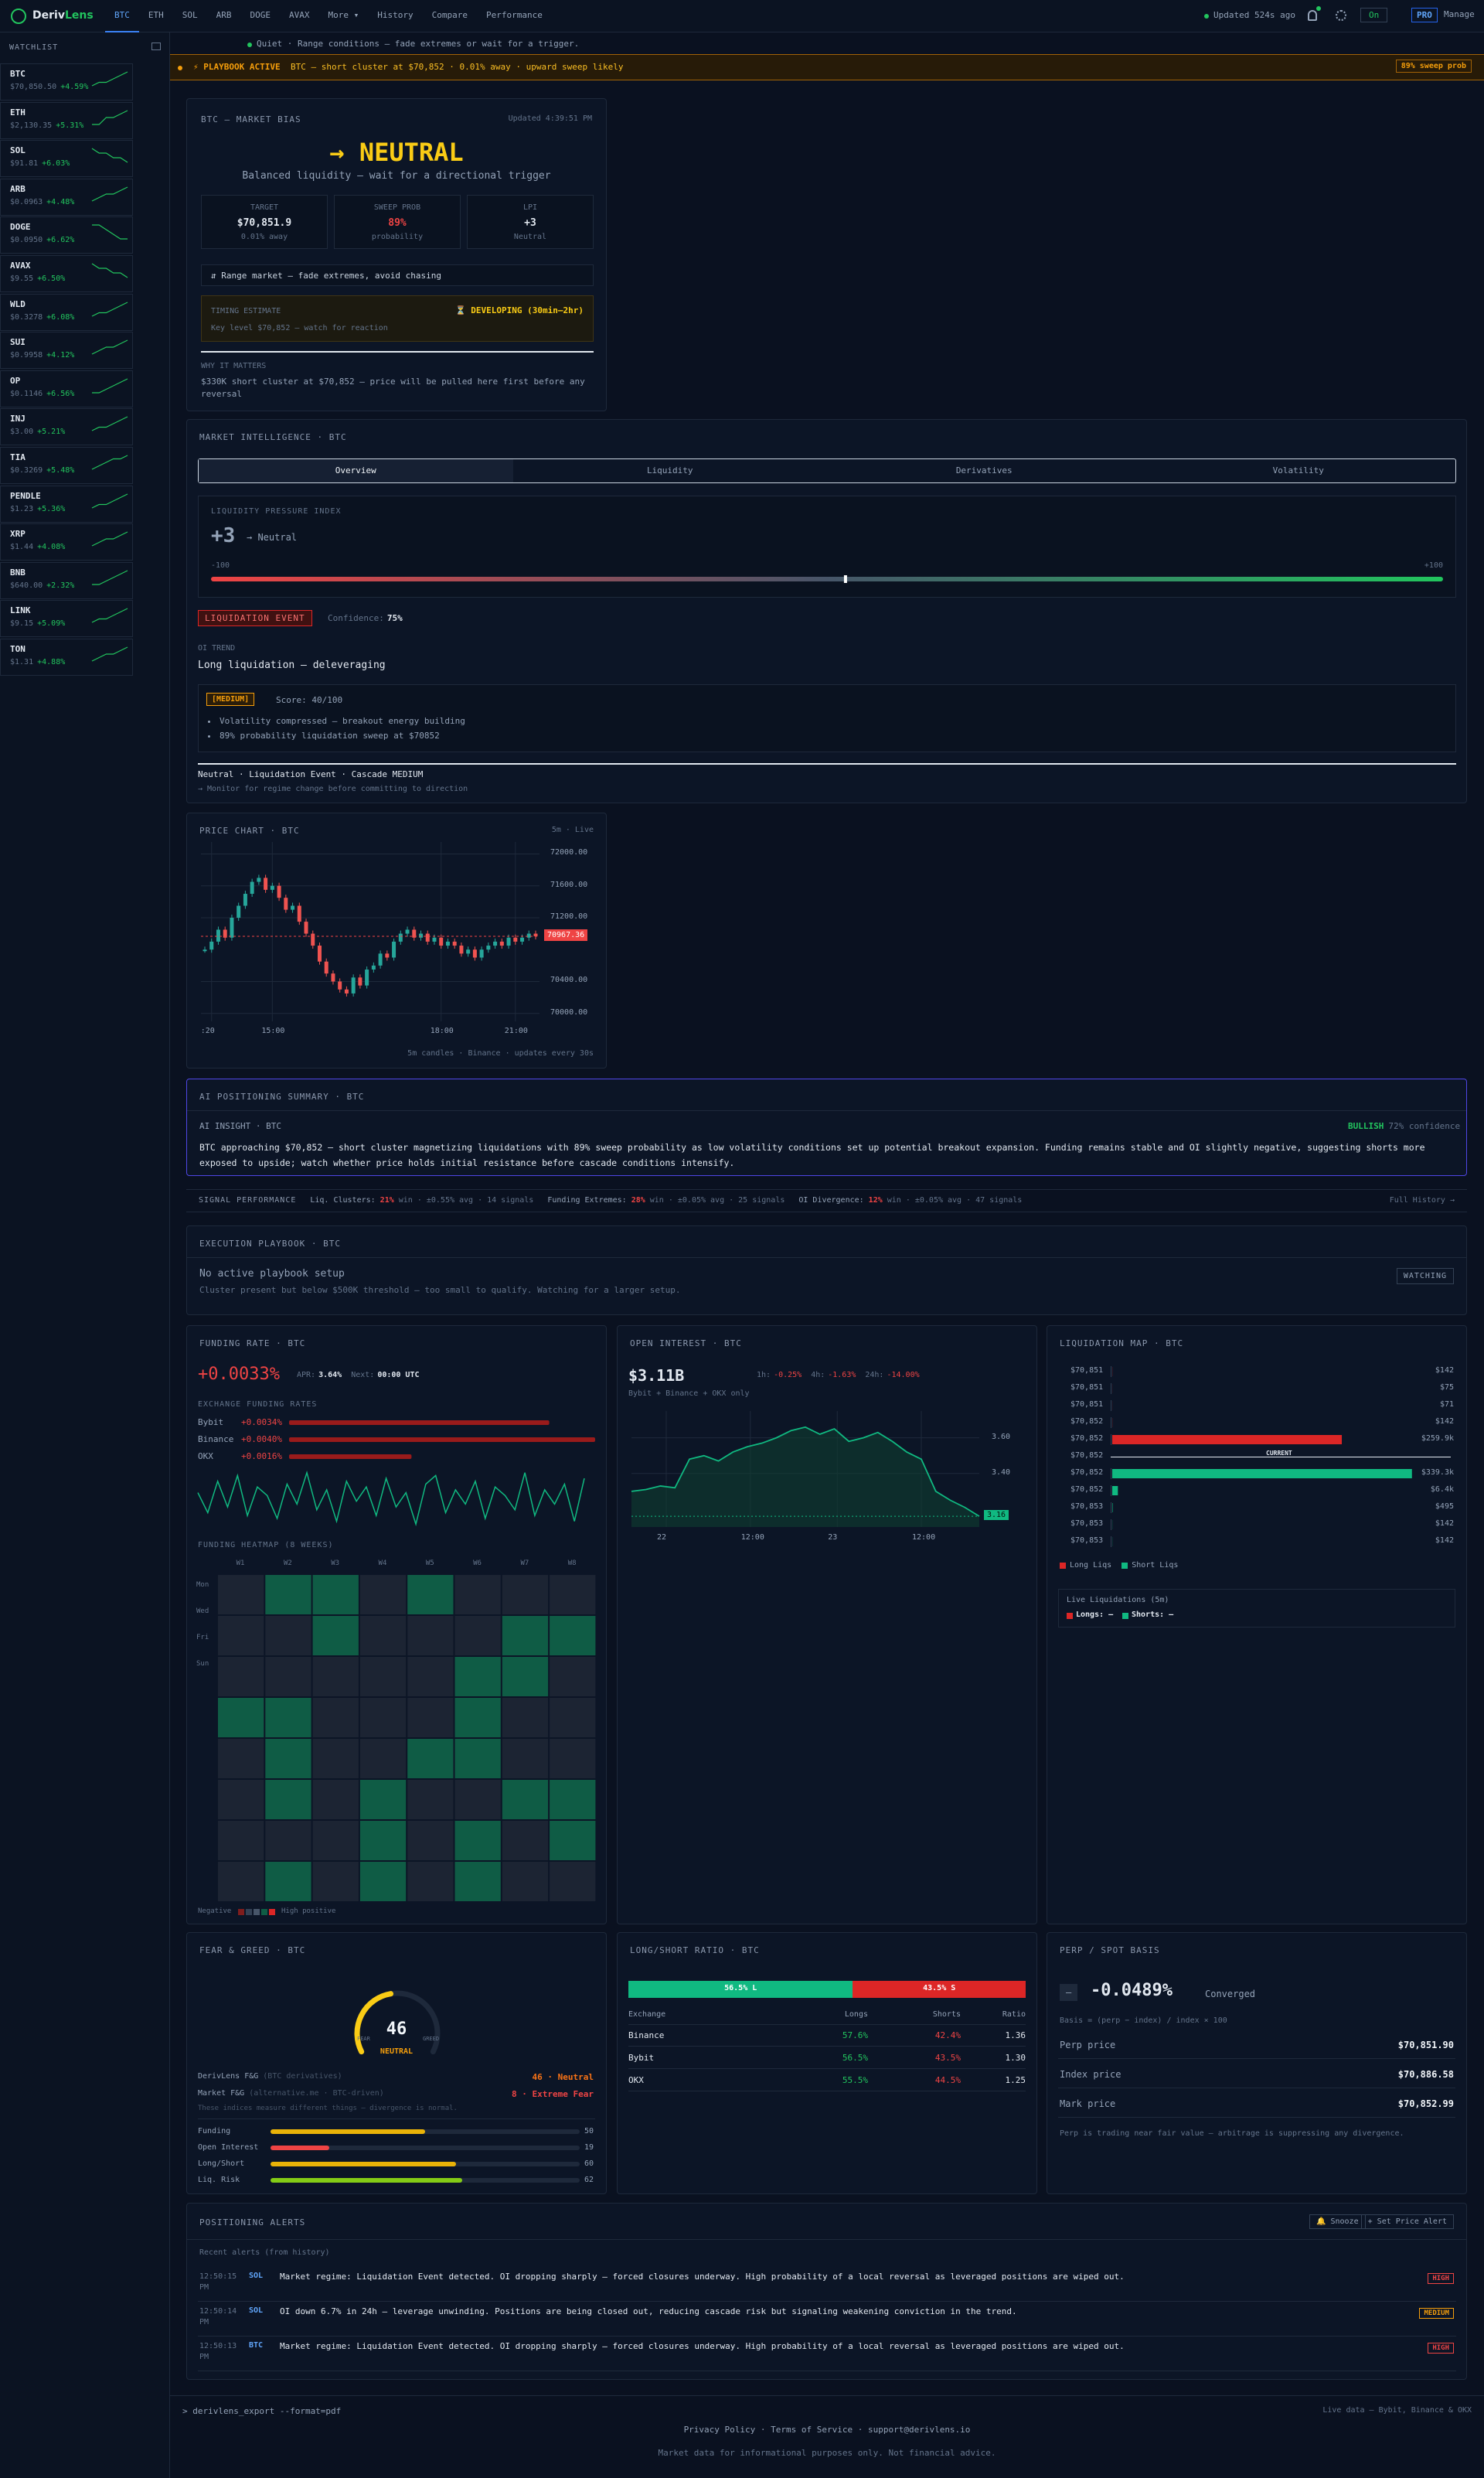 The image size is (1484, 2478). I want to click on watchlist-item: TIA $0.3269 +5.48%, so click(66, 465).